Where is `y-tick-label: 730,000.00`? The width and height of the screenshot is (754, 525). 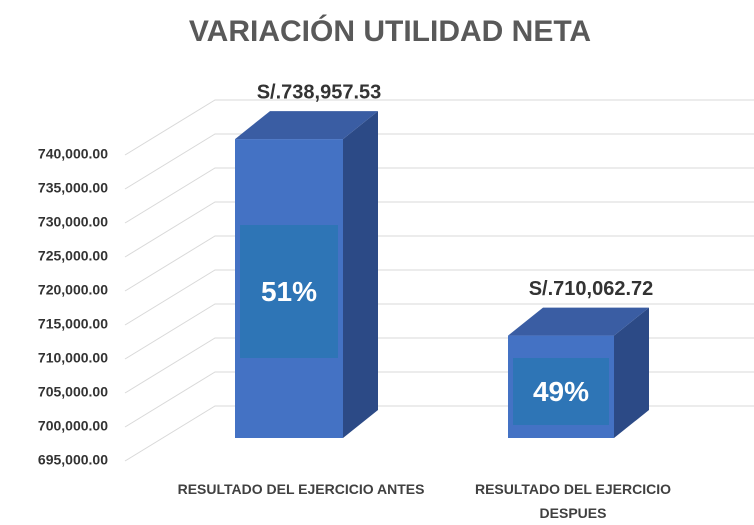 y-tick-label: 730,000.00 is located at coordinates (73, 222).